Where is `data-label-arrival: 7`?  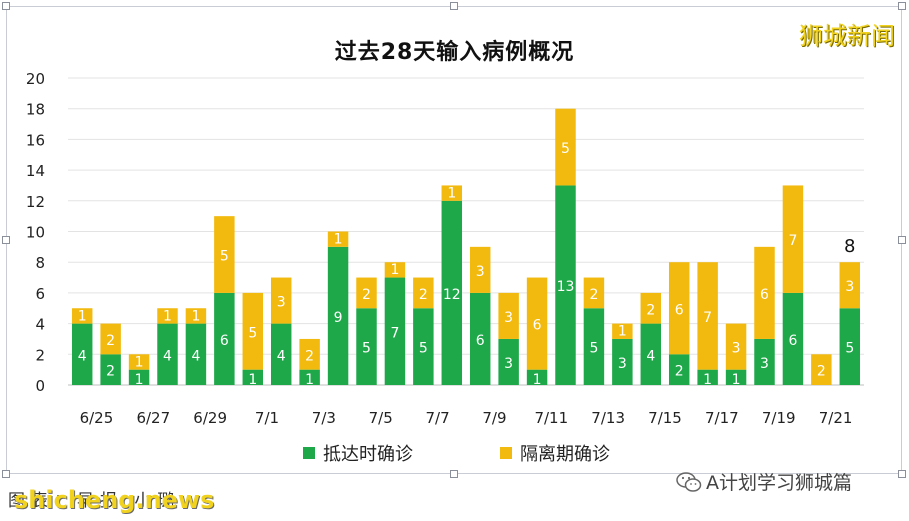
data-label-arrival: 7 is located at coordinates (394, 333).